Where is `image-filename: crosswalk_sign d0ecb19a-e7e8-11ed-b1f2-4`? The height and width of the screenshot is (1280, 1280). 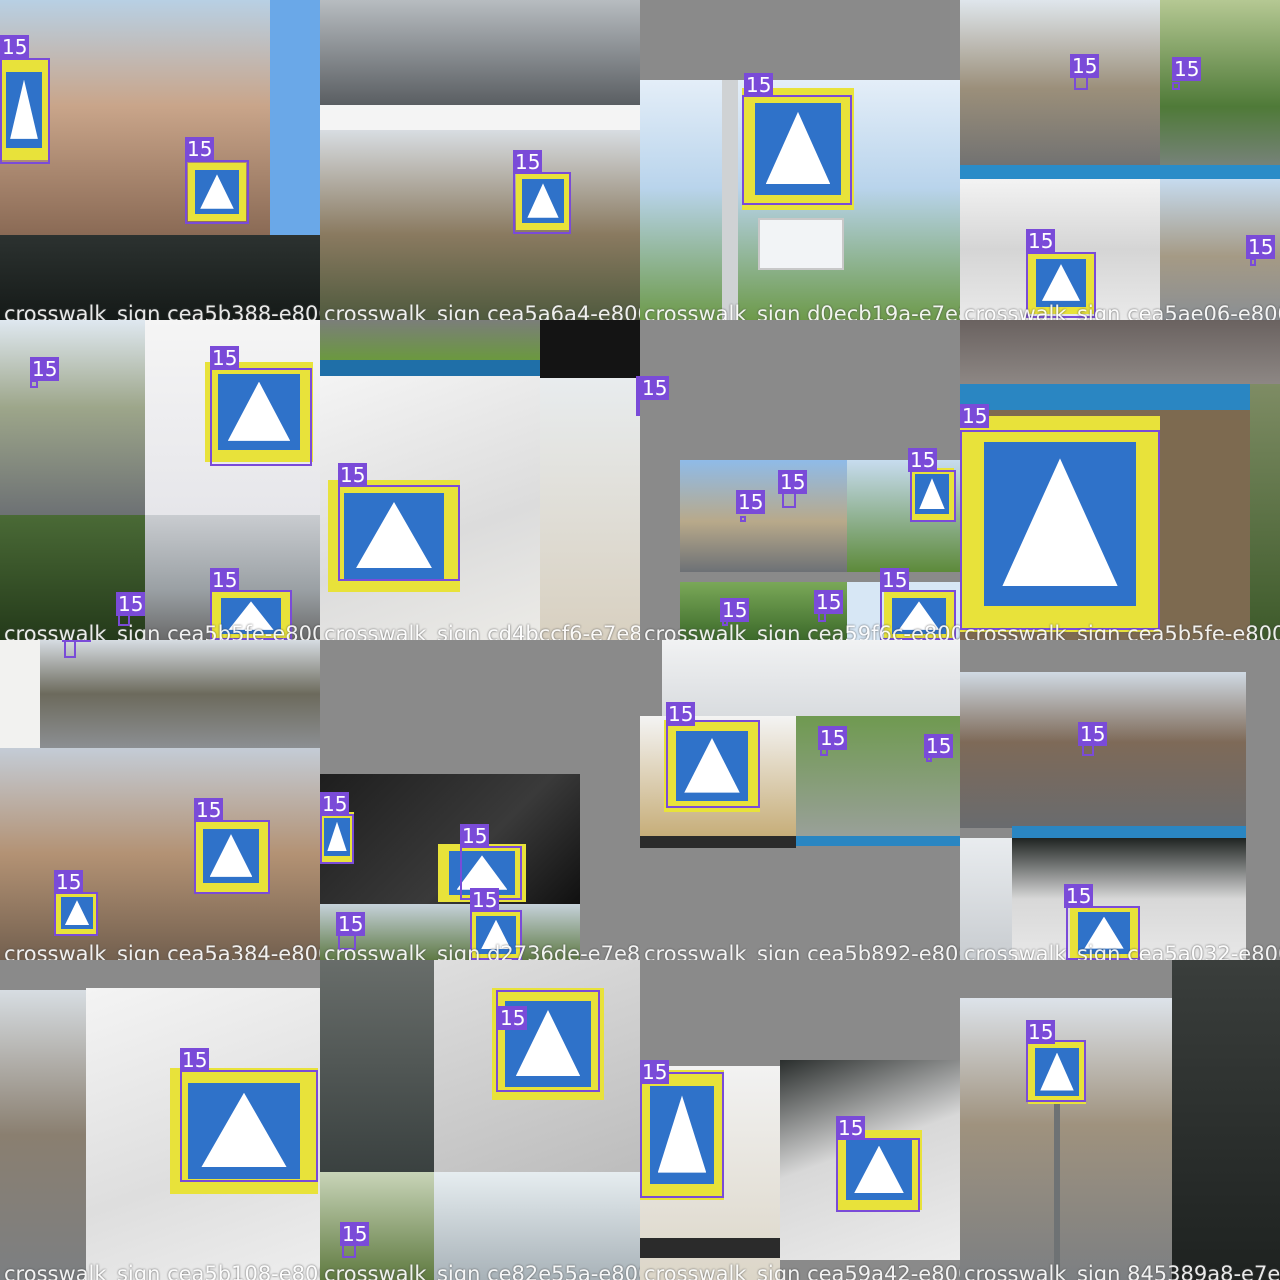 image-filename: crosswalk_sign d0ecb19a-e7e8-11ed-b1f2-4 is located at coordinates (802, 311).